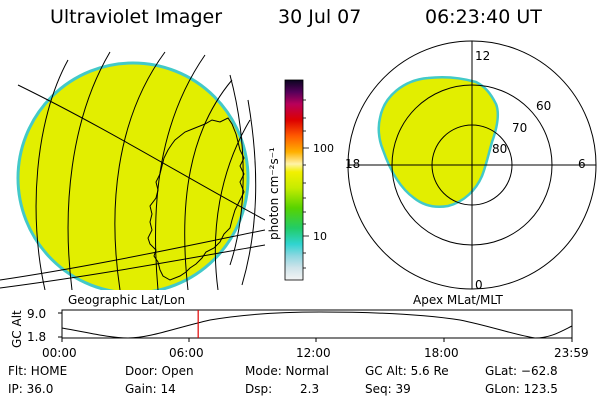  What do you see at coordinates (259, 389) in the screenshot?
I see `dsp-label: Dsp:` at bounding box center [259, 389].